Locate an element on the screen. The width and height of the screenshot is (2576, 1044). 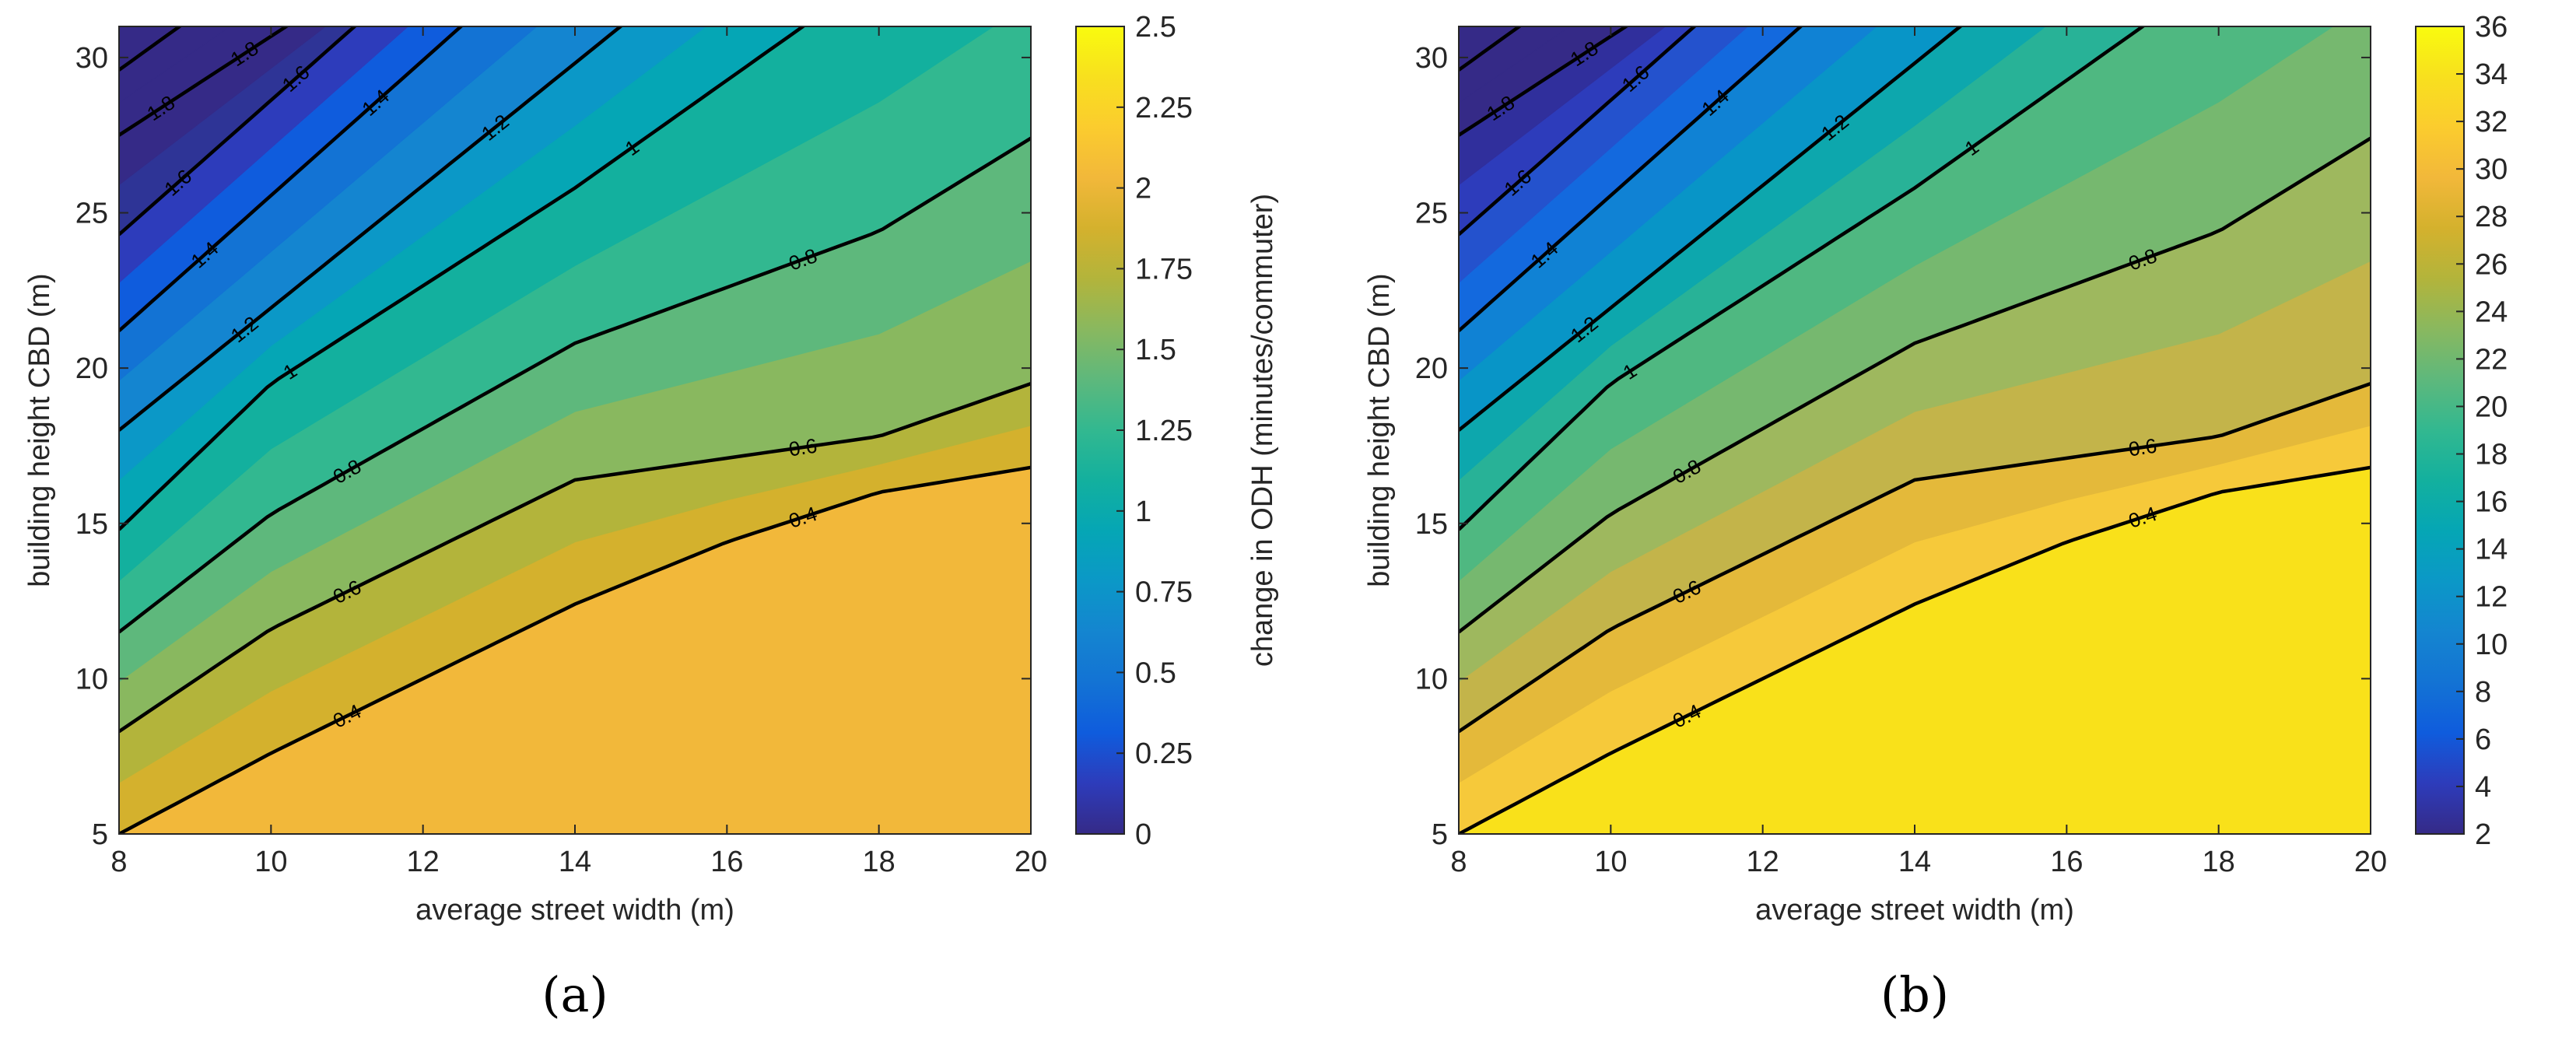
colorbar-tick-label: 0 is located at coordinates (1143, 834).